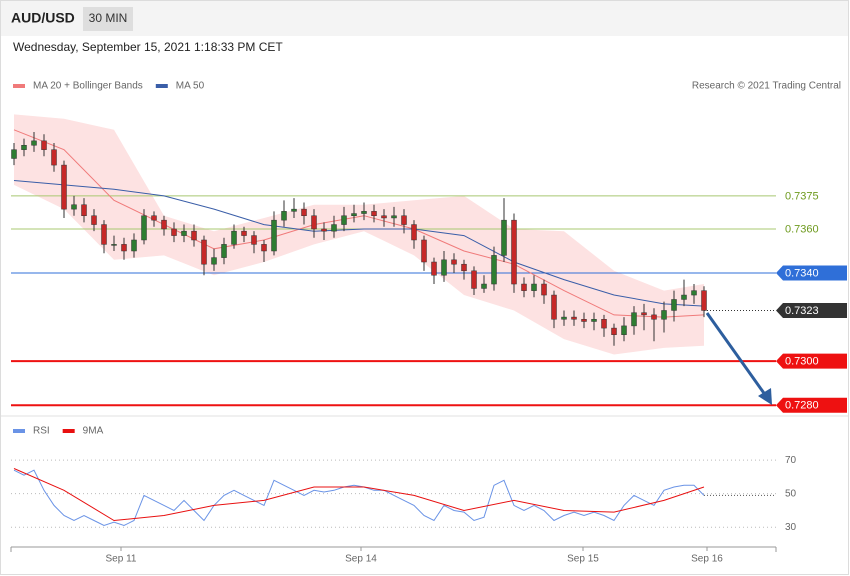 The width and height of the screenshot is (850, 576). Describe the element at coordinates (791, 527) in the screenshot. I see `y-tick-label: 30` at that location.